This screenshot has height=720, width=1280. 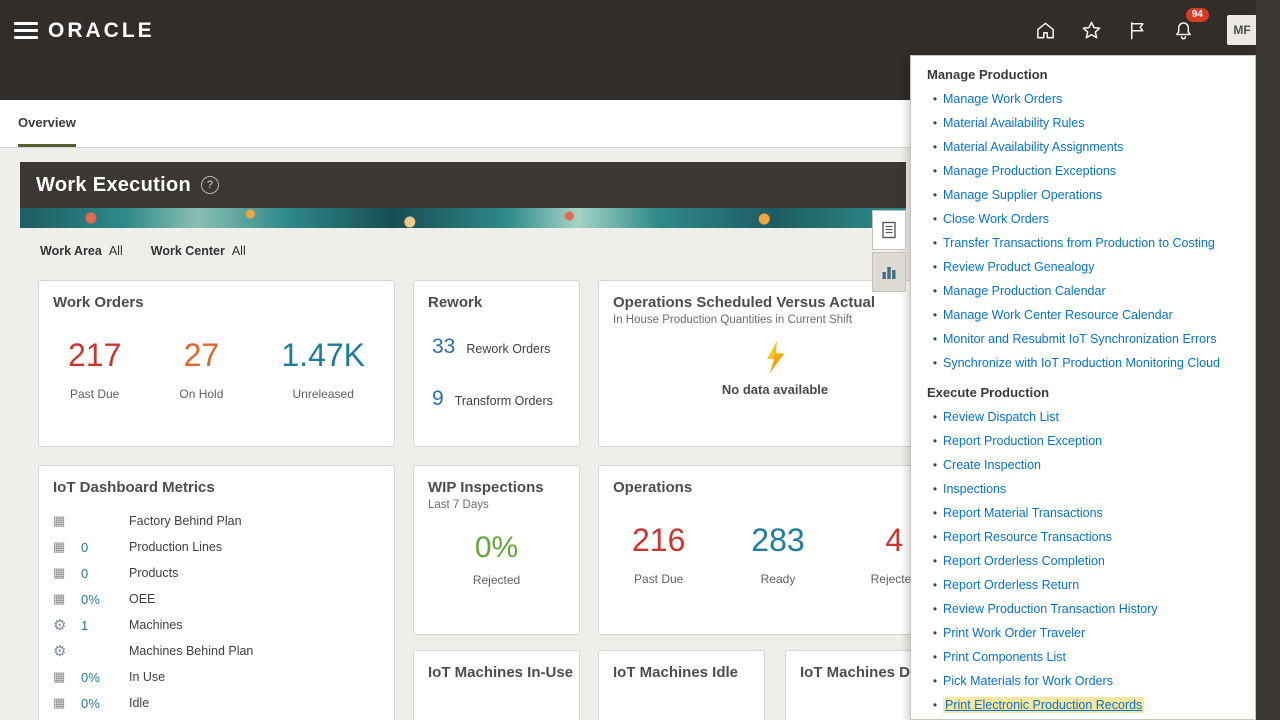 I want to click on task-item: • Print Components List, so click(x=1086, y=657).